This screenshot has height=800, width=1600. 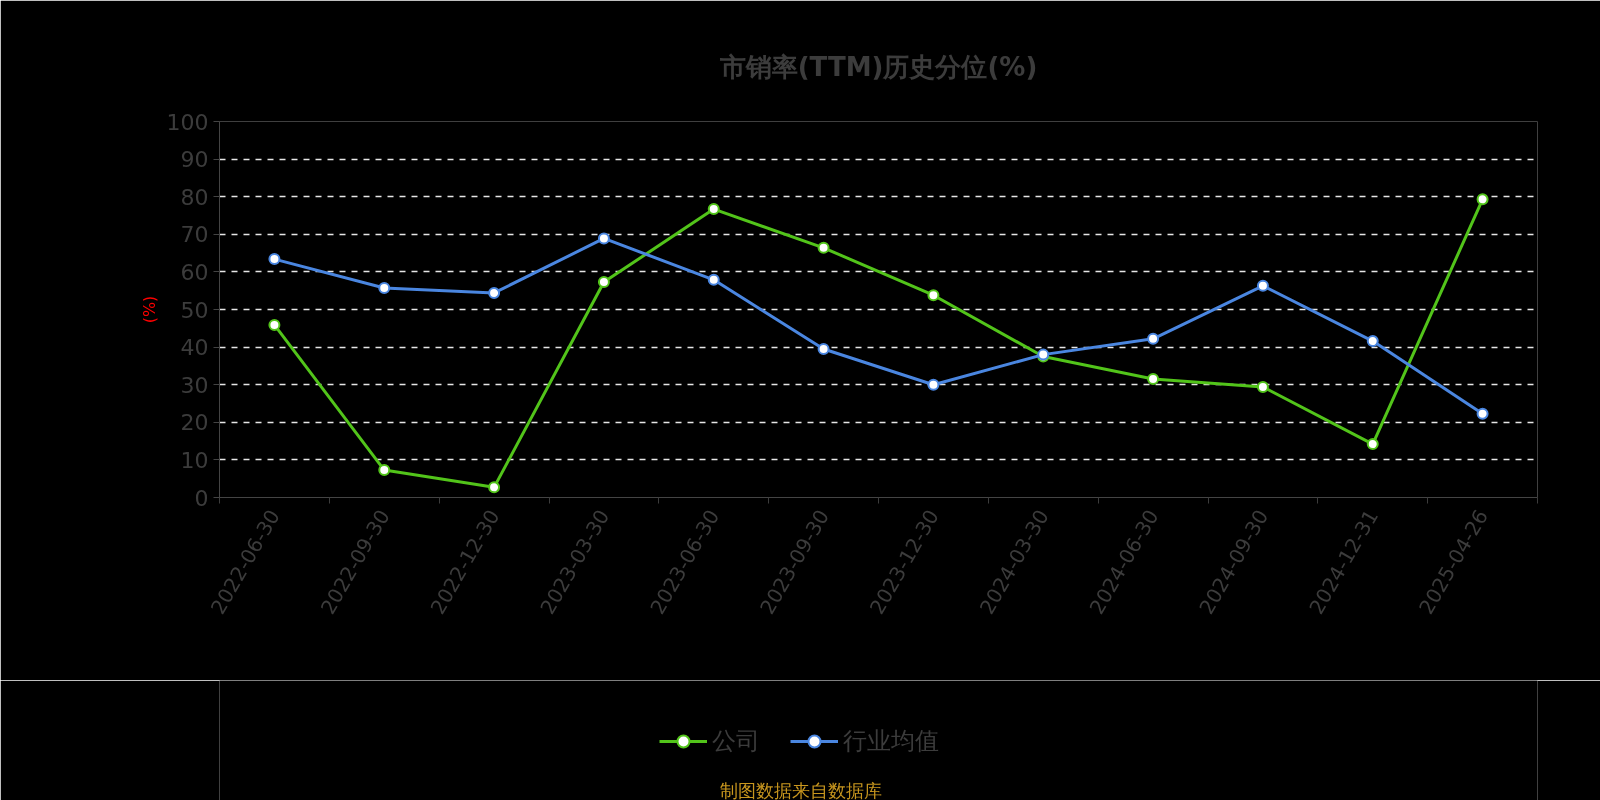 What do you see at coordinates (194, 197) in the screenshot?
I see `y-tick-label: 80` at bounding box center [194, 197].